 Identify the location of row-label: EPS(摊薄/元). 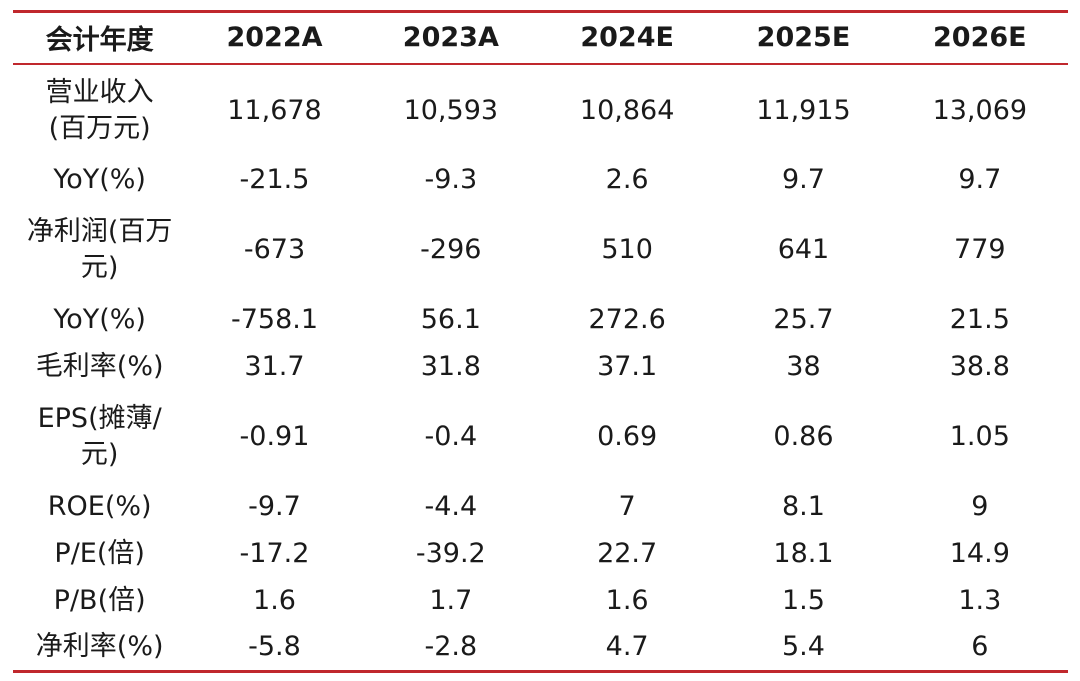
(99, 437).